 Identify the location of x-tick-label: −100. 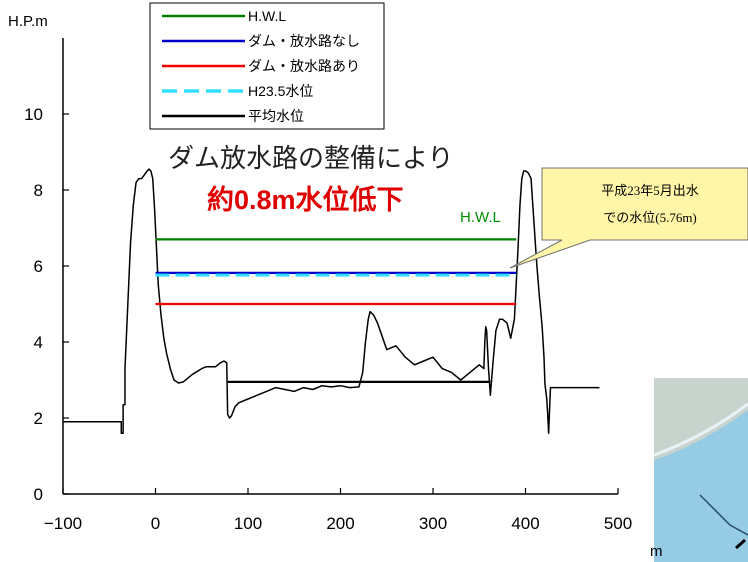
(63, 523).